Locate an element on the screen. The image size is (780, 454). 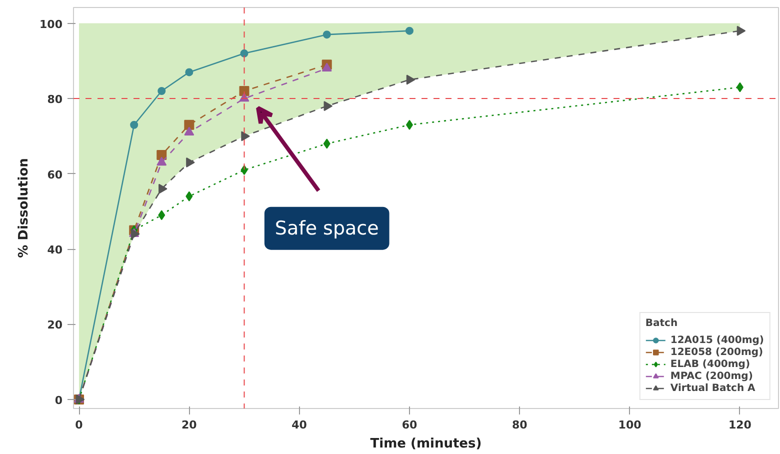
x-axis-title: Time (minutes) is located at coordinates (426, 444).